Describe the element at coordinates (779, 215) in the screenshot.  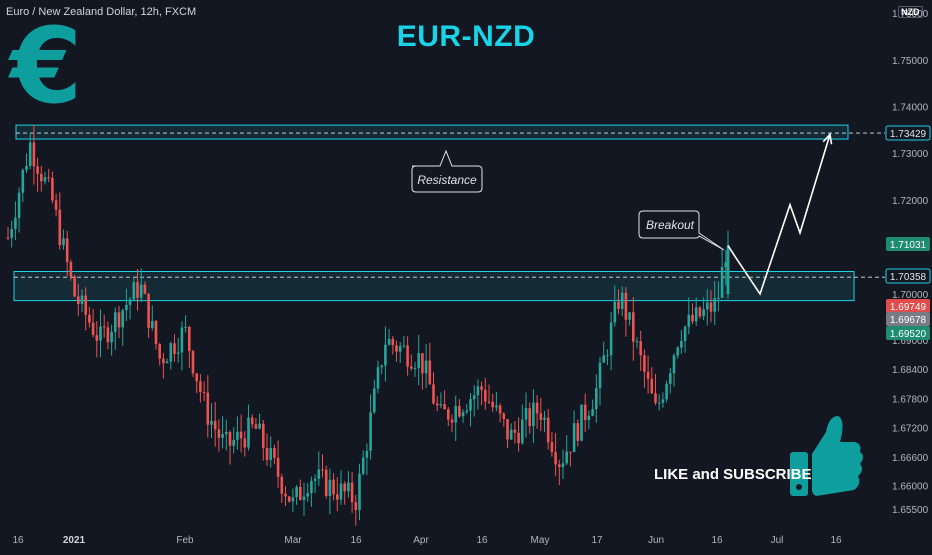
I see `projection-path` at that location.